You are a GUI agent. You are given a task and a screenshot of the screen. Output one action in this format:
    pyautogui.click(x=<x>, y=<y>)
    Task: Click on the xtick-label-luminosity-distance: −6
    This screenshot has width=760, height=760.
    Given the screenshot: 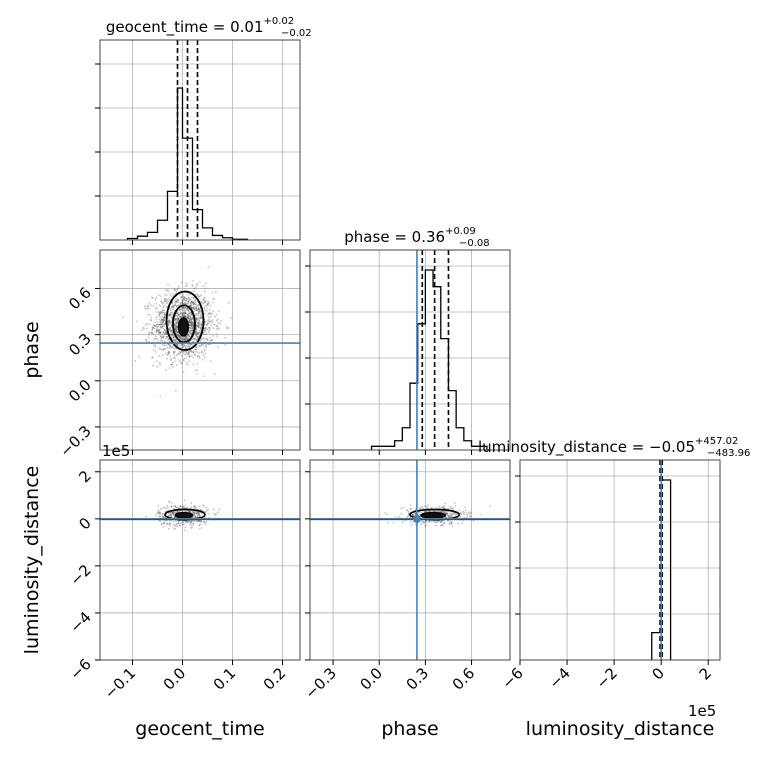 What is the action you would take?
    pyautogui.click(x=512, y=678)
    